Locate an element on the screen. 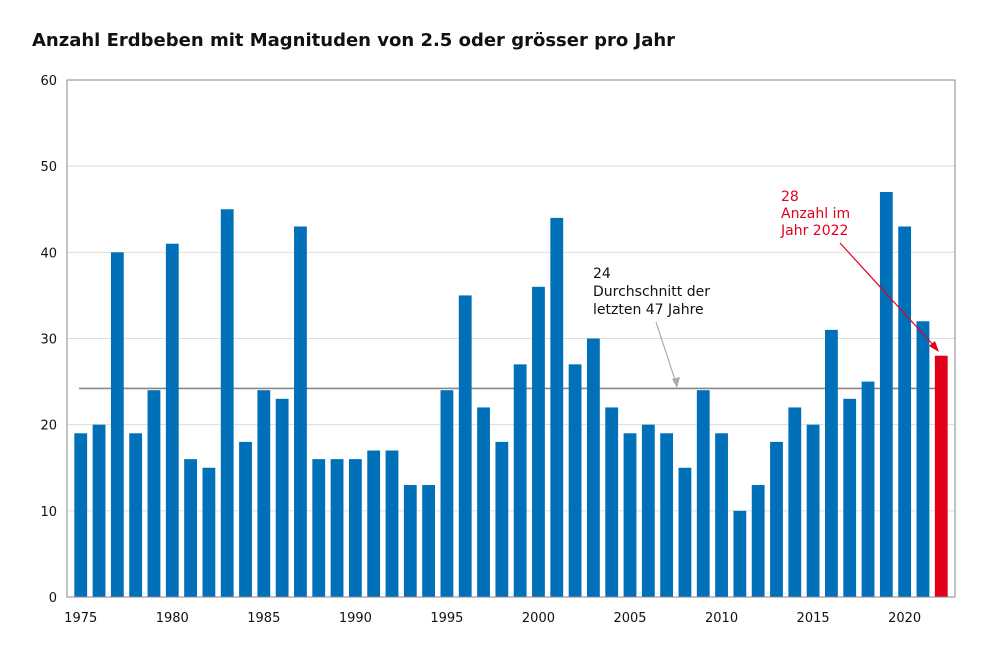  x-tick-label: 2005 is located at coordinates (629, 618).